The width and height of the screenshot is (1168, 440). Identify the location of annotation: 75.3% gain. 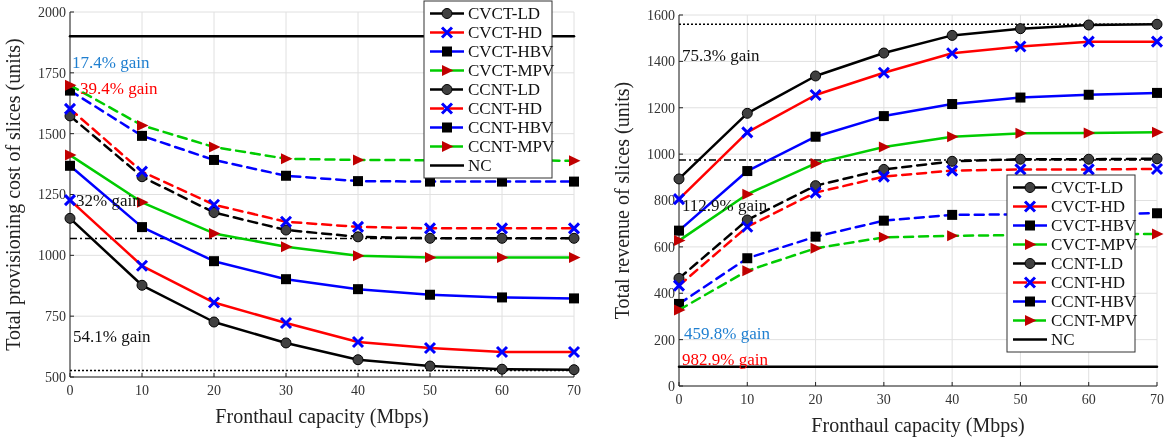
(721, 55).